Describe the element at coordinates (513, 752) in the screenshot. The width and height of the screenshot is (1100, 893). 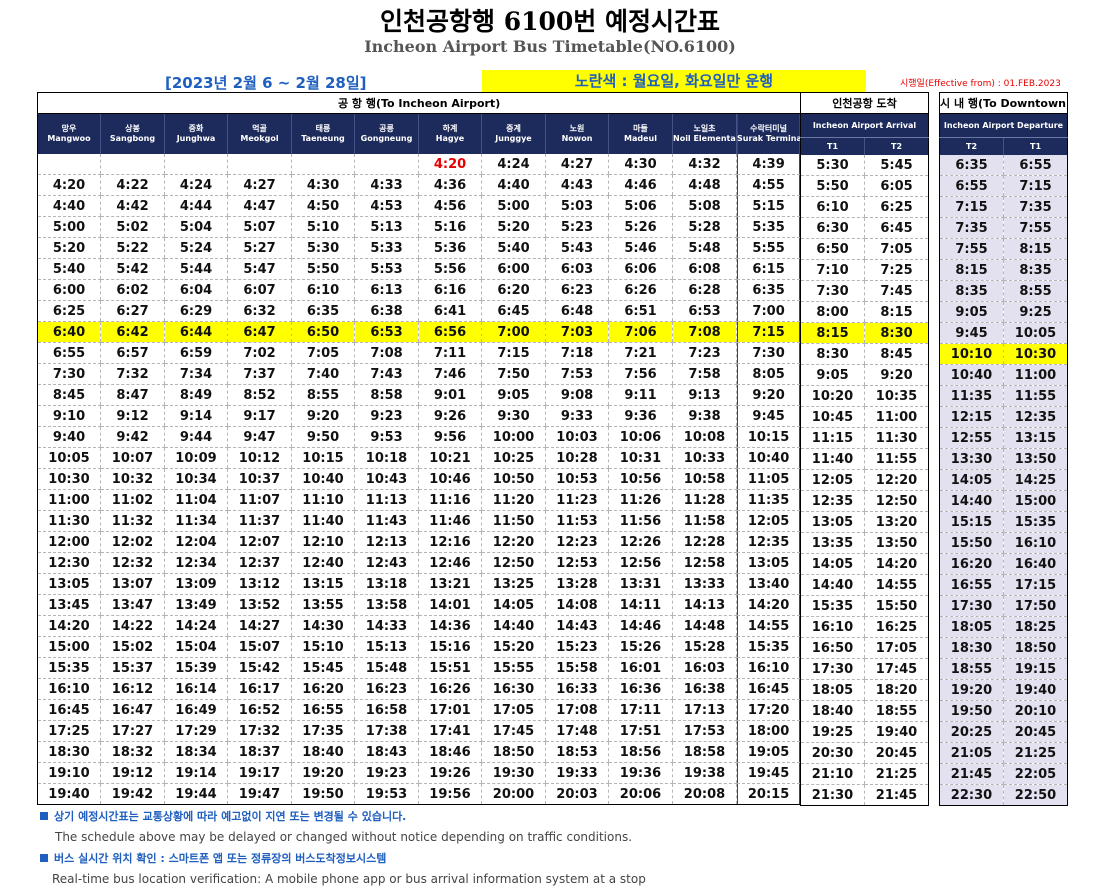
I see `time-cell: 18:50` at that location.